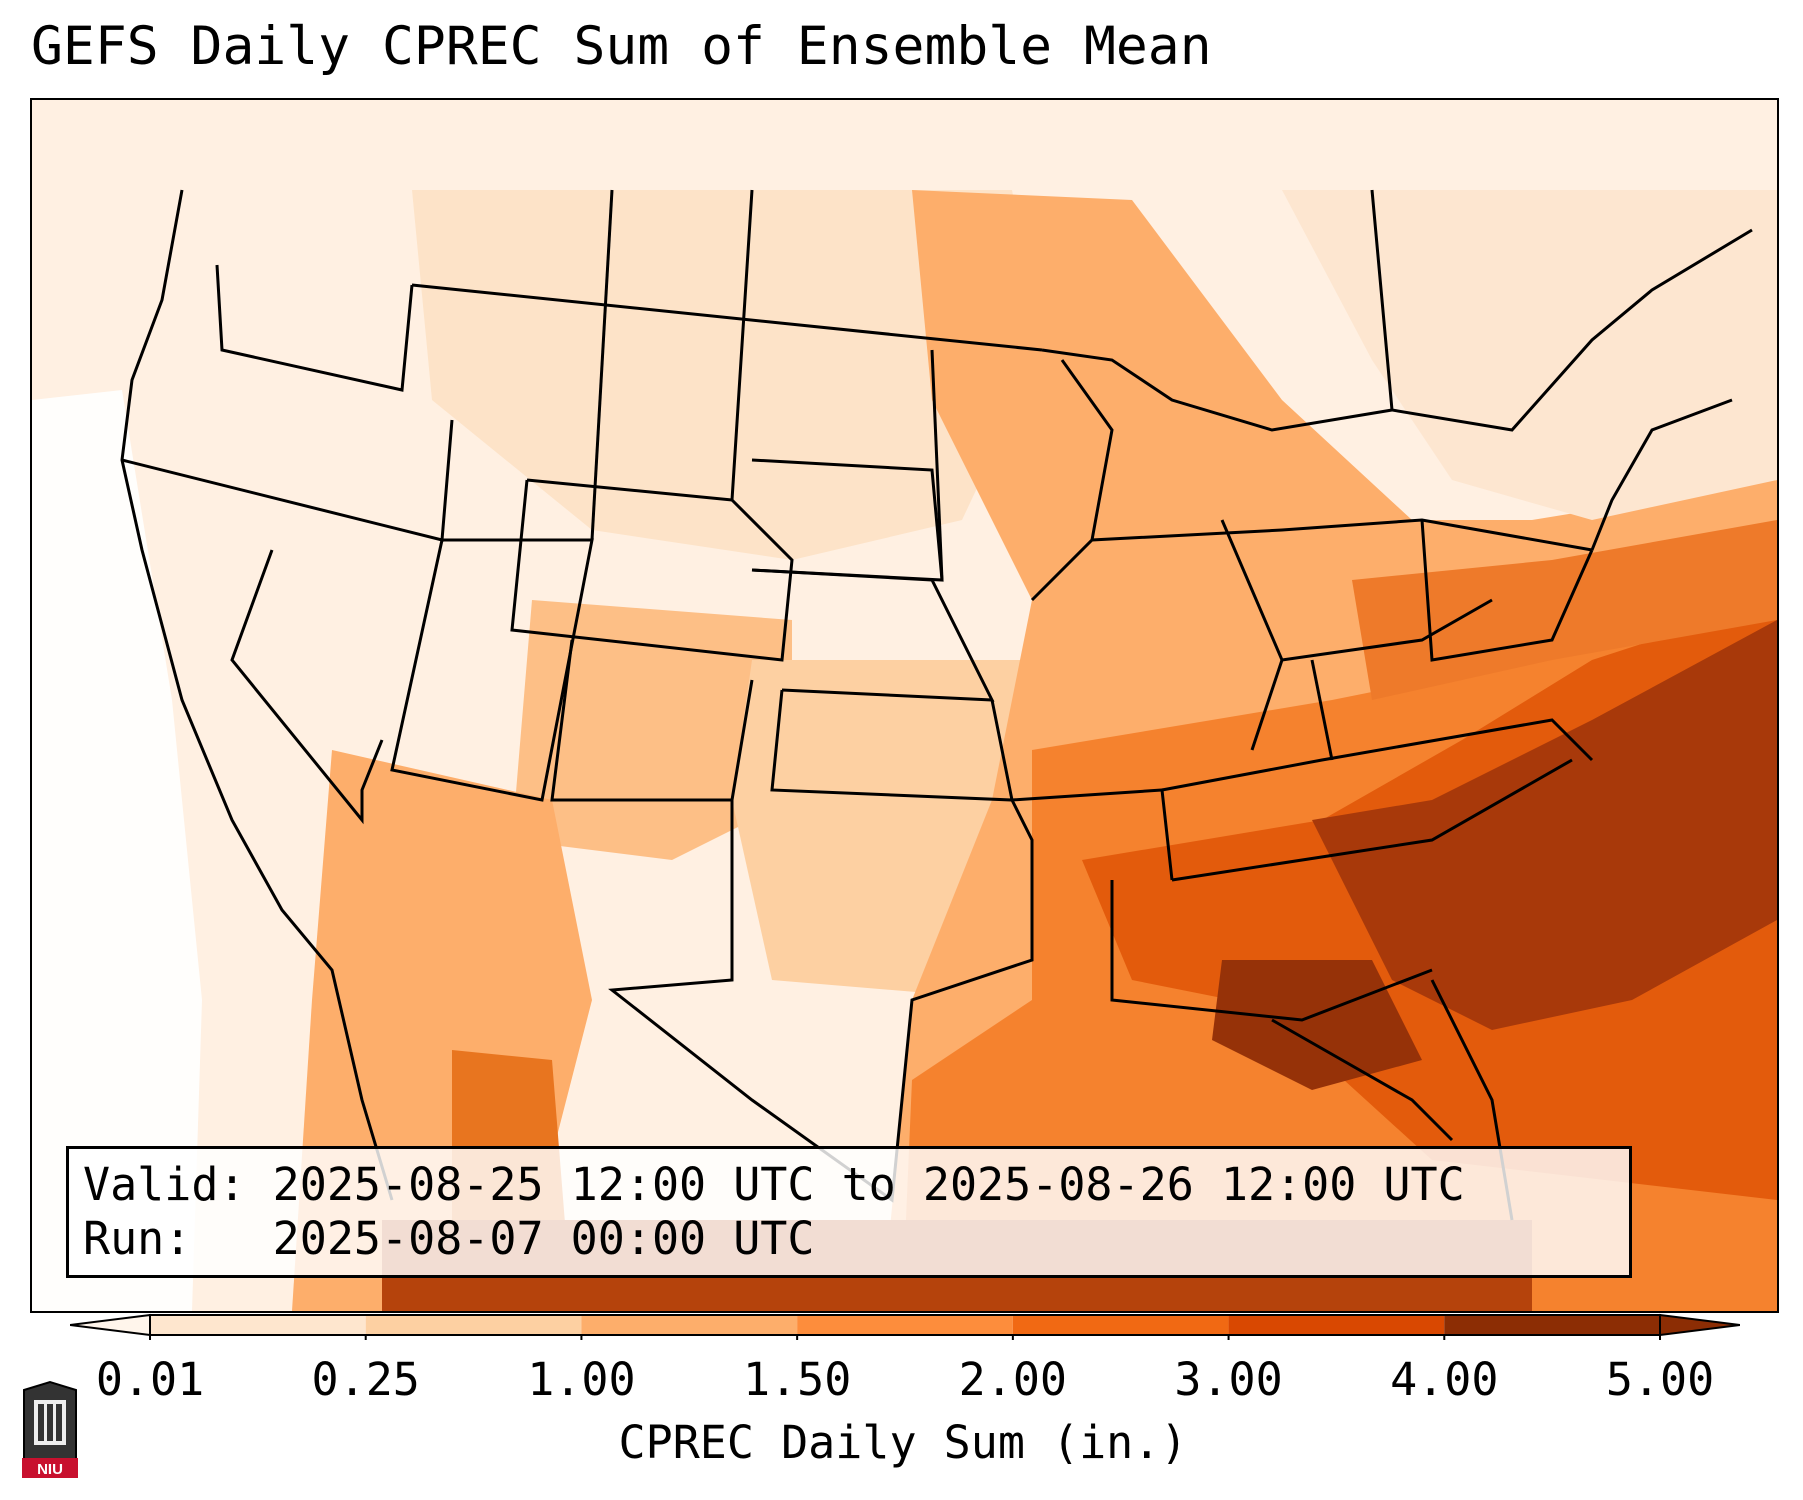  Describe the element at coordinates (1228, 1379) in the screenshot. I see `colorbar-tick-label: 3.00` at that location.